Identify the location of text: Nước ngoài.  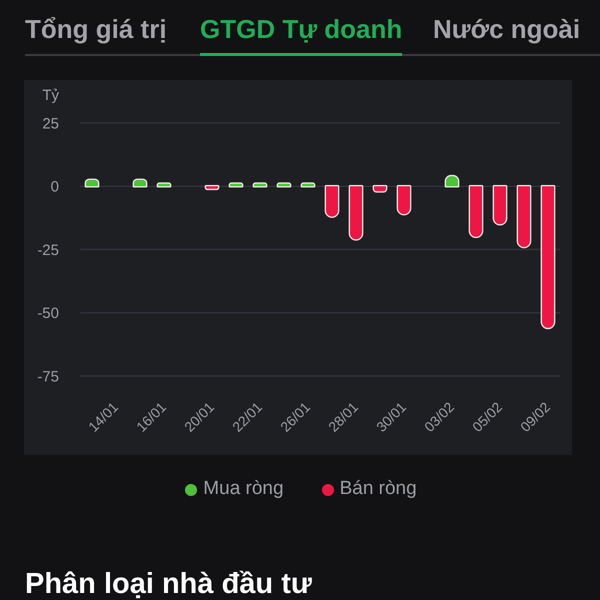
(506, 29).